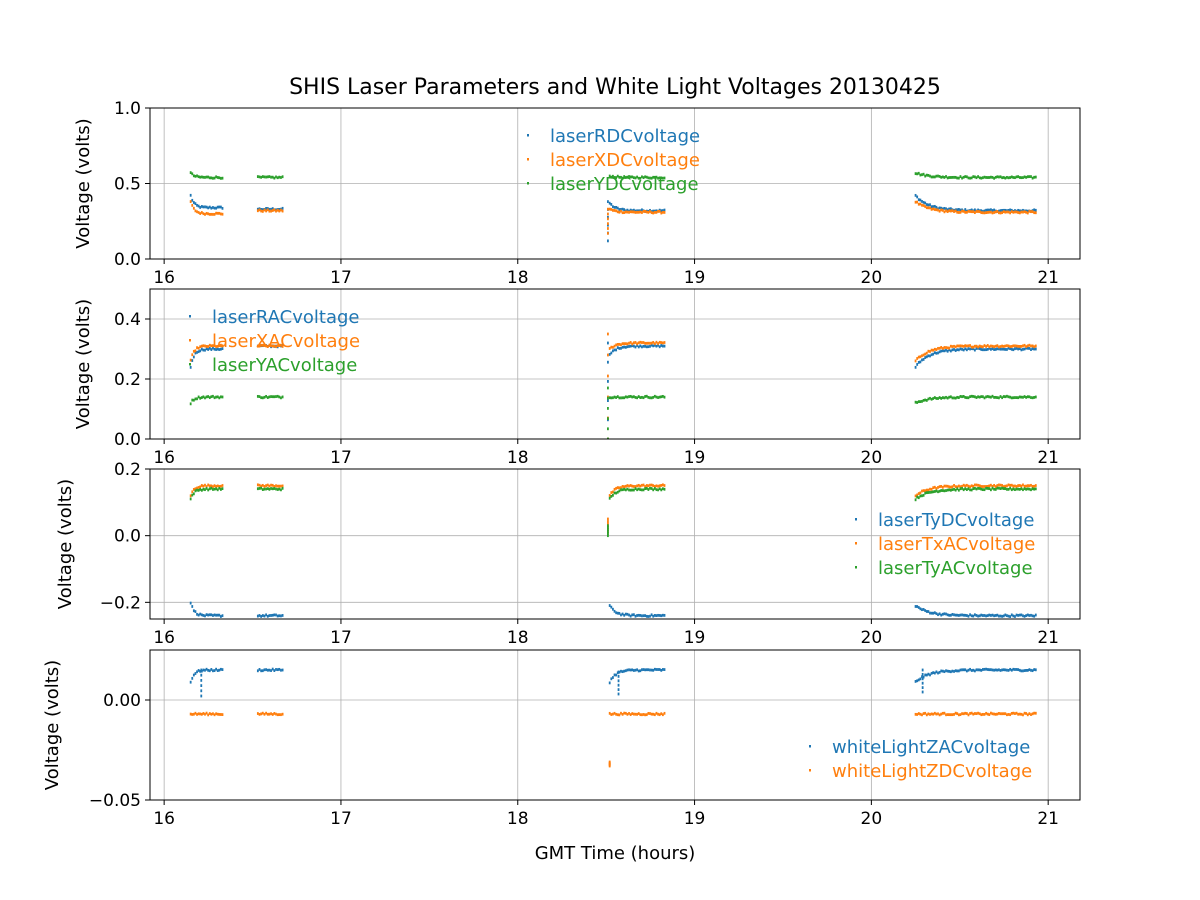  Describe the element at coordinates (810, 770) in the screenshot. I see `legend-marker` at that location.